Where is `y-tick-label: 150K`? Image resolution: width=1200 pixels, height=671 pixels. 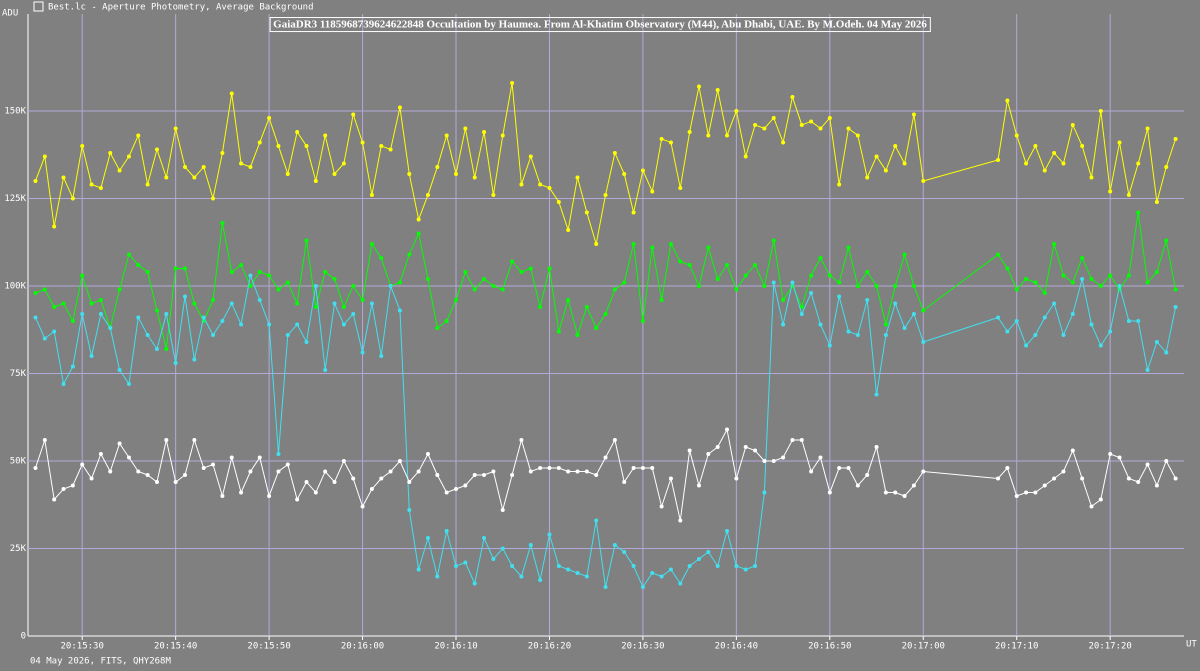
y-tick-label: 150K is located at coordinates (15, 111).